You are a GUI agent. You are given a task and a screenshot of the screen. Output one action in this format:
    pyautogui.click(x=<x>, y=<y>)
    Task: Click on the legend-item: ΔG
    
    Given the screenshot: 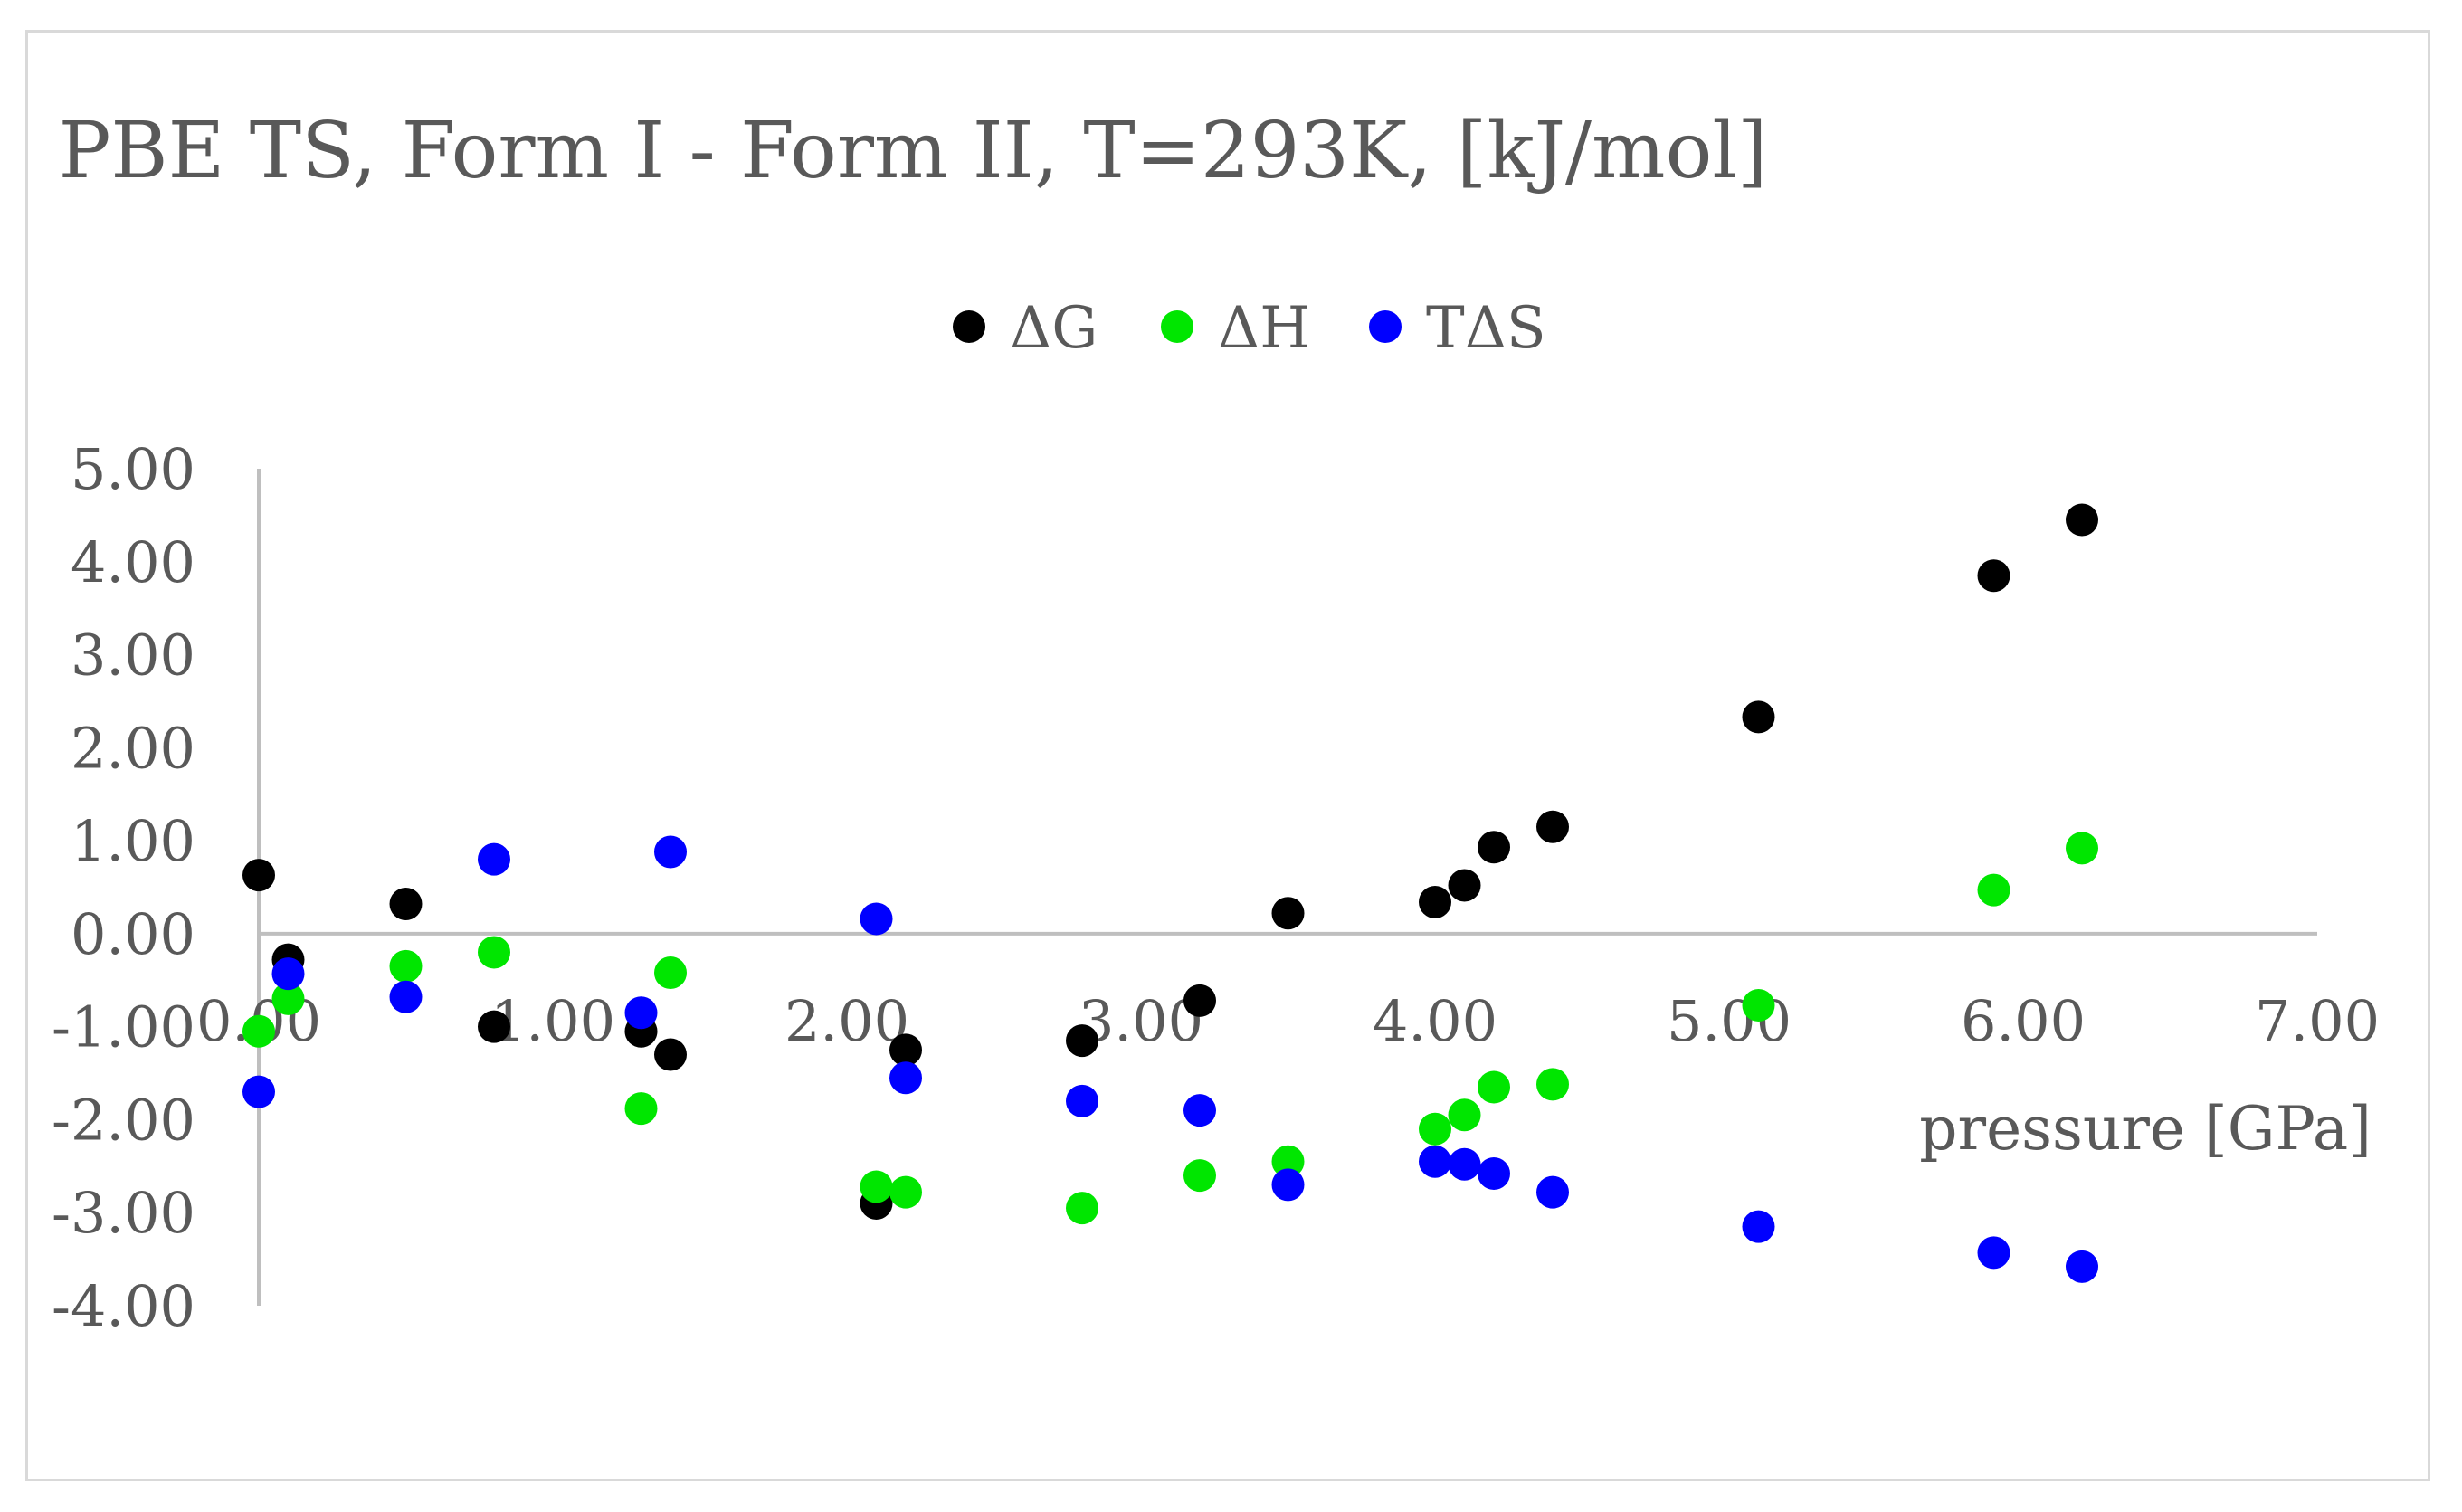 What is the action you would take?
    pyautogui.click(x=1025, y=329)
    